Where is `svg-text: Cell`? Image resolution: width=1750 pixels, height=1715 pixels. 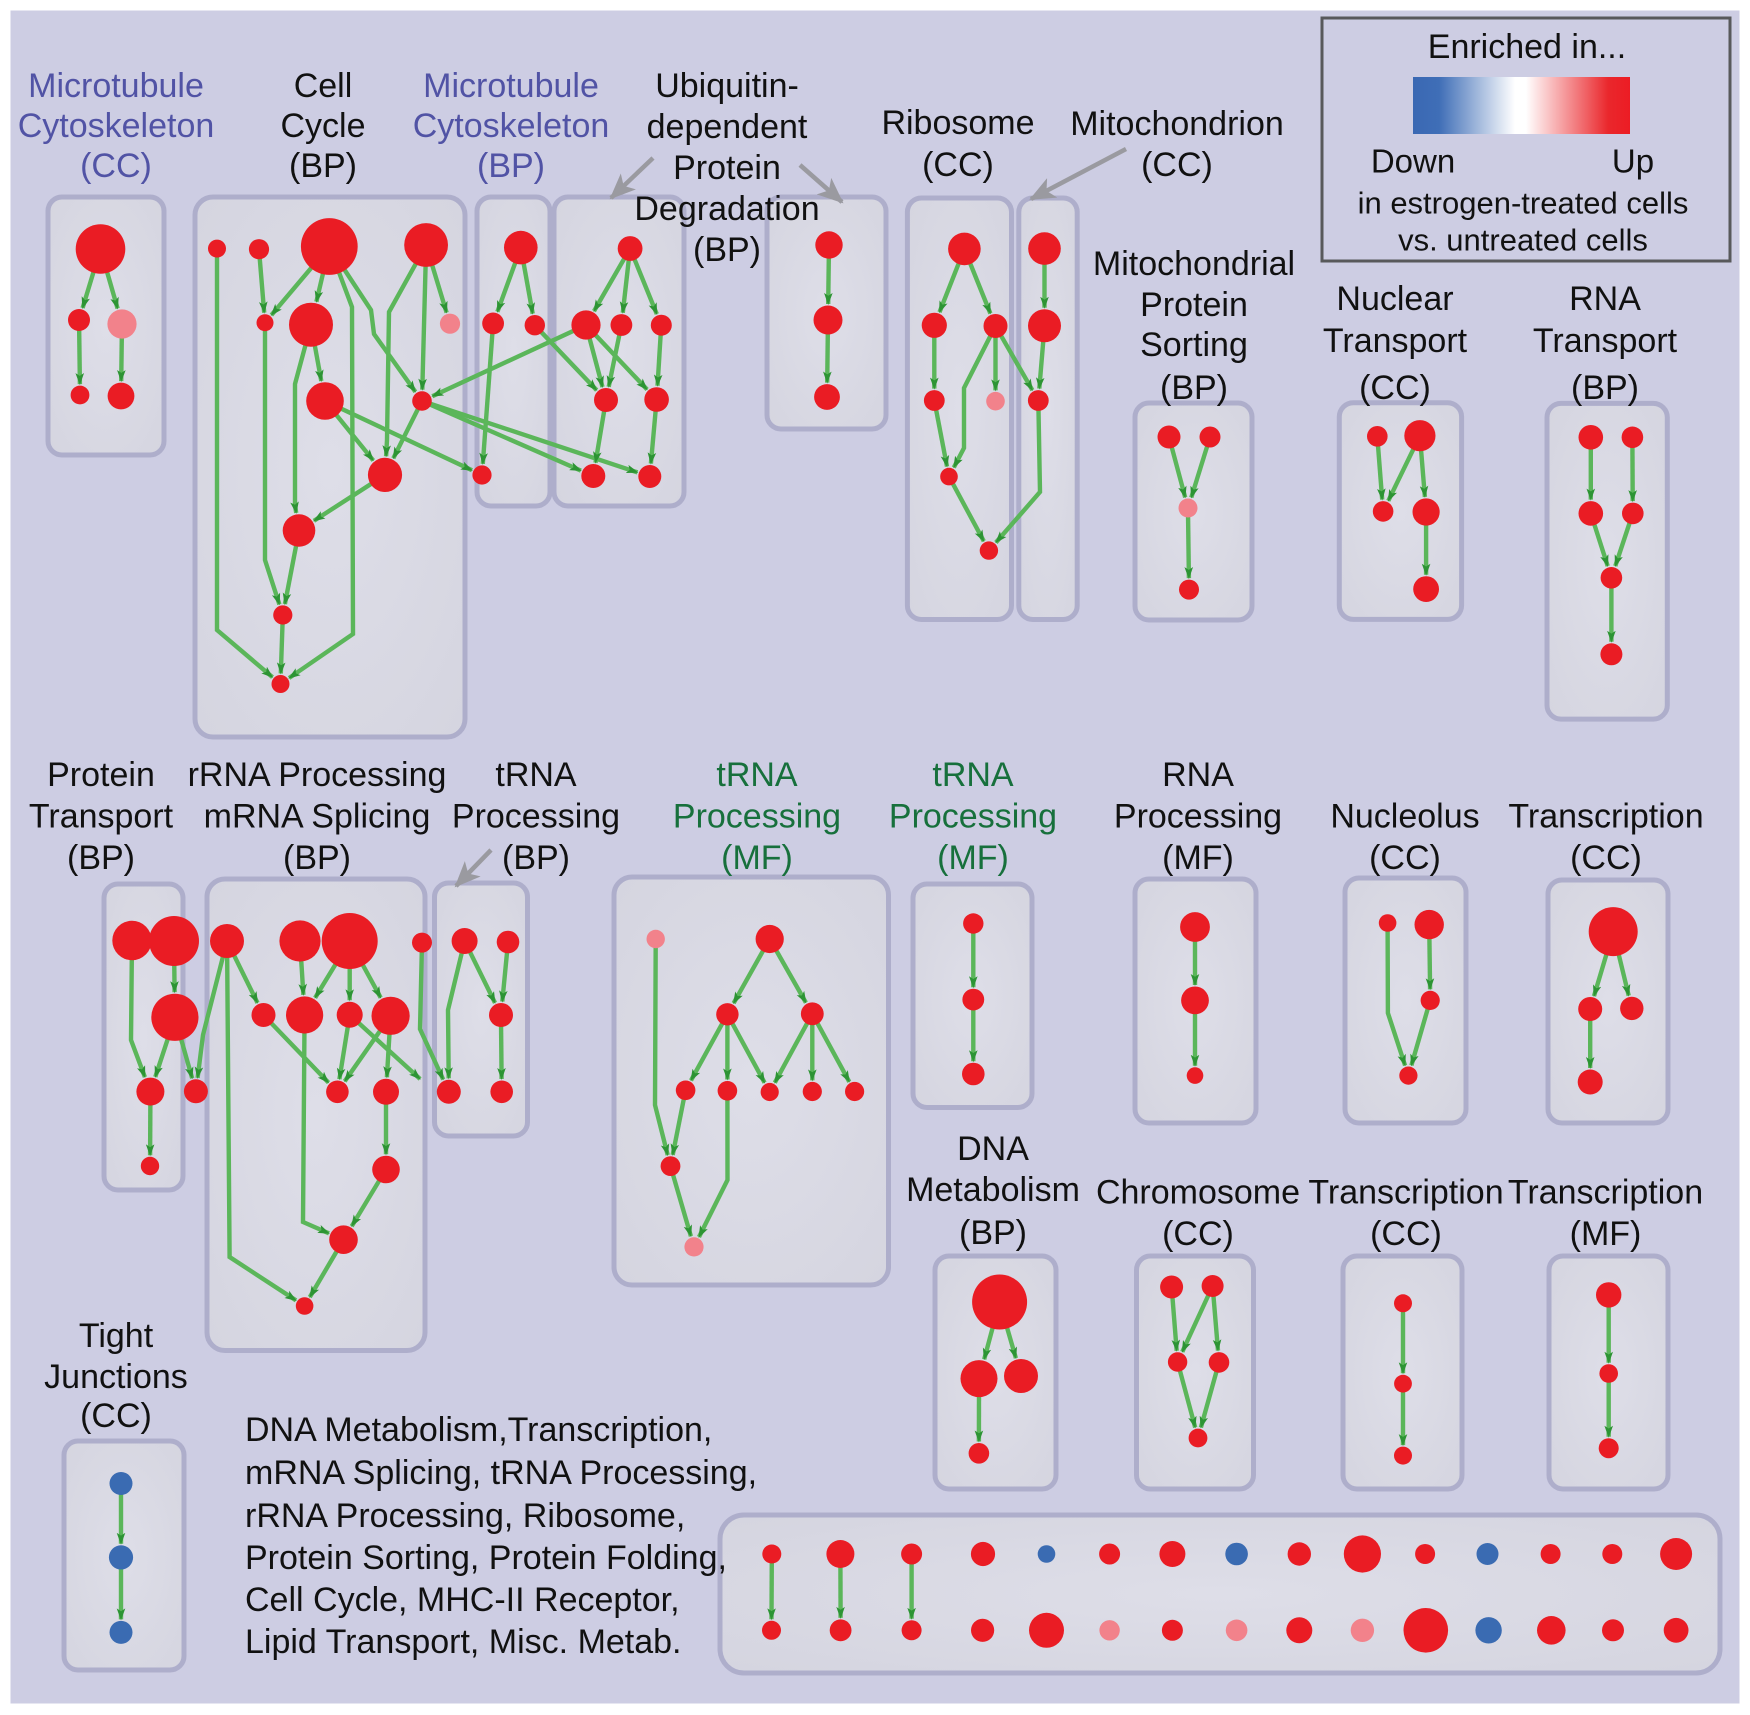
svg-text: Cell is located at coordinates (323, 86).